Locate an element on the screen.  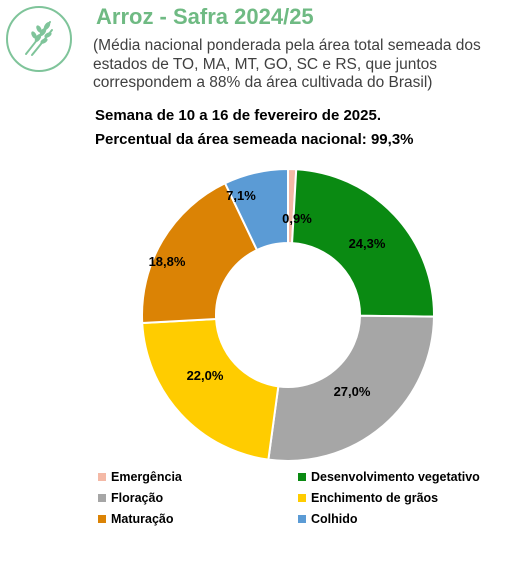
legend-item: Maturação is located at coordinates (136, 519).